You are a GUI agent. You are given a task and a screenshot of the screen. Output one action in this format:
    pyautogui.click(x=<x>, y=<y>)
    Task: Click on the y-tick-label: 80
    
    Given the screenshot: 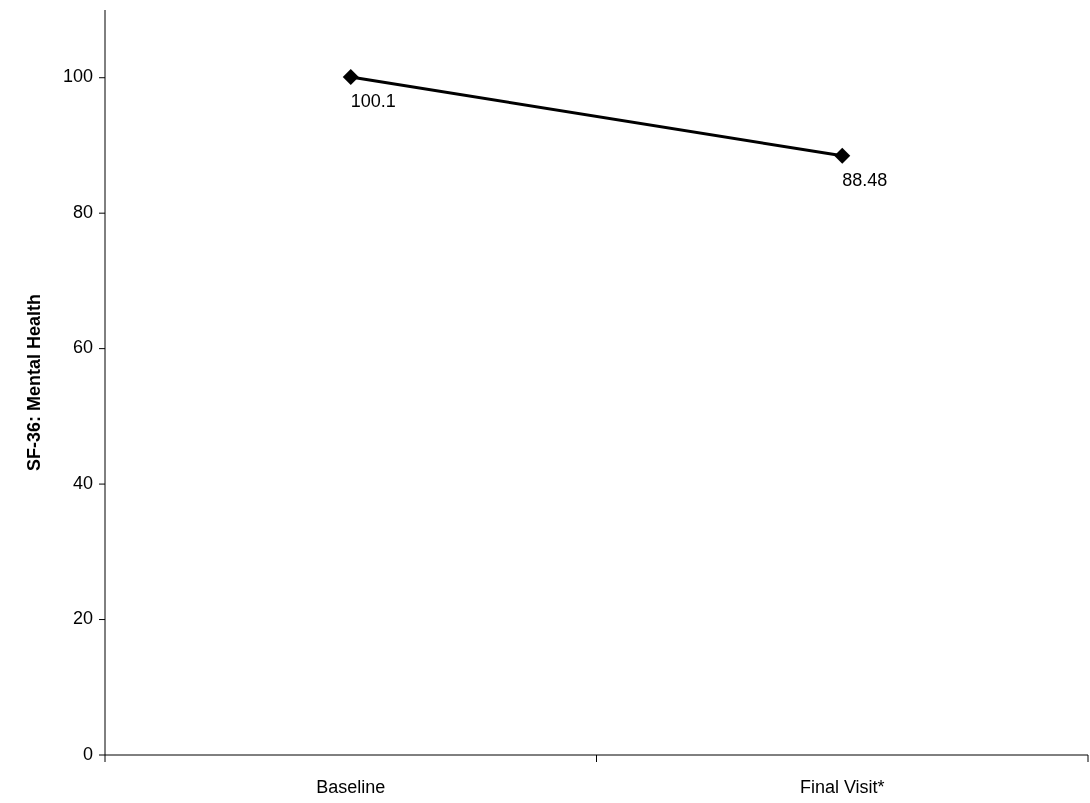 What is the action you would take?
    pyautogui.click(x=82, y=211)
    